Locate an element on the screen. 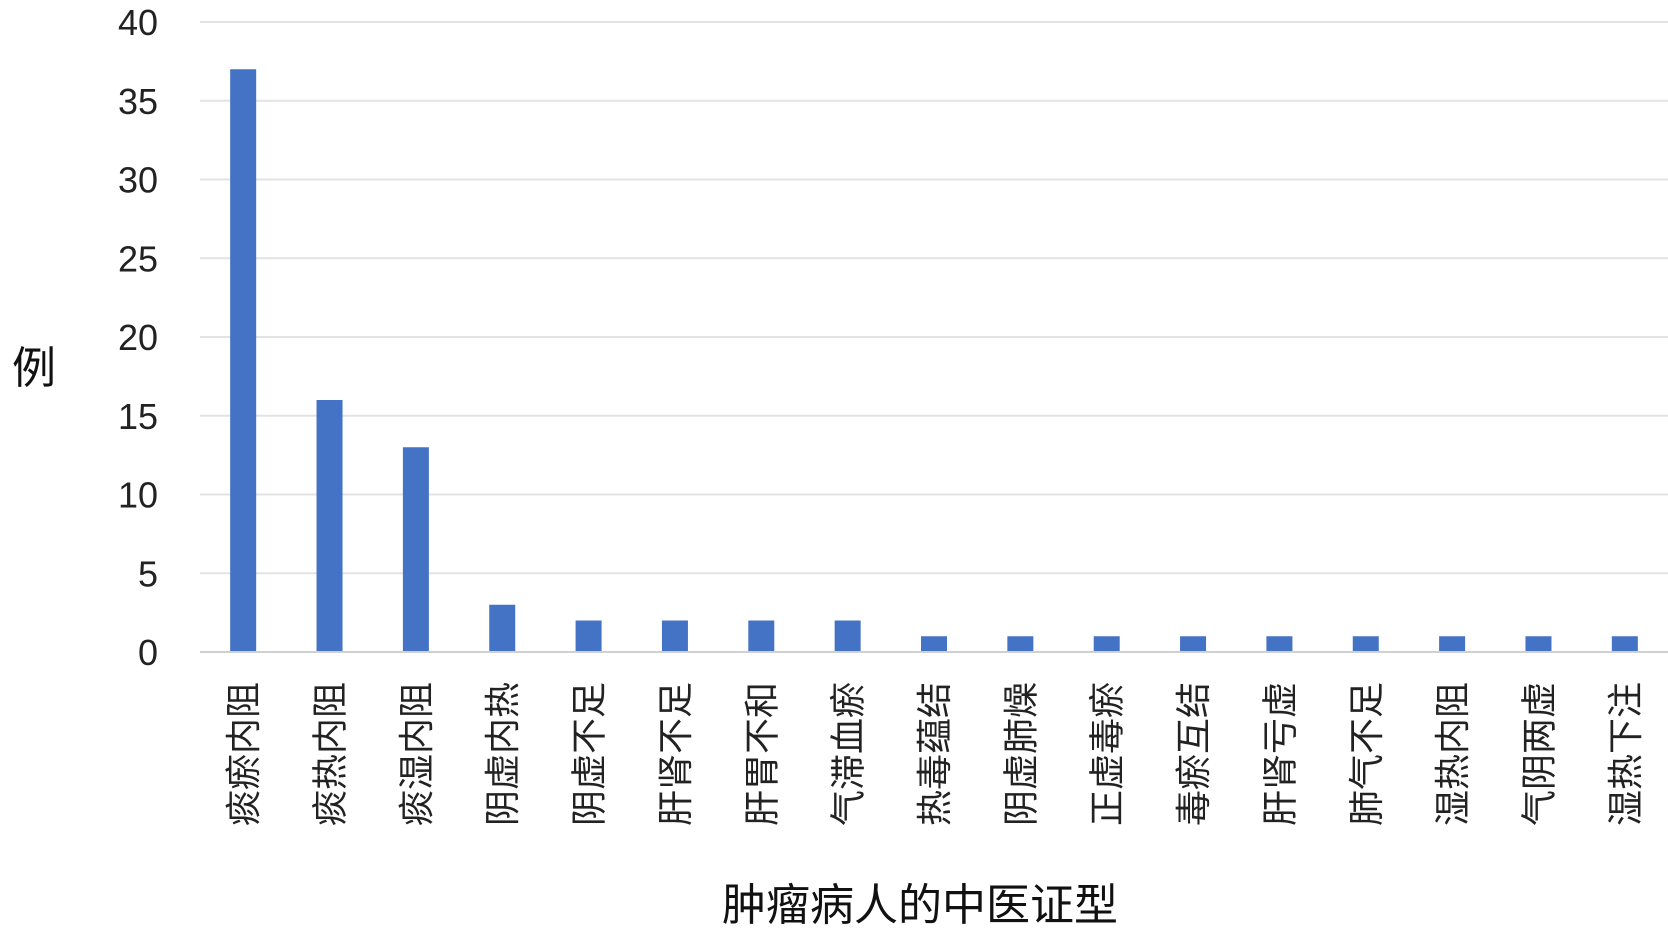  y-tick-label: 35 is located at coordinates (138, 101).